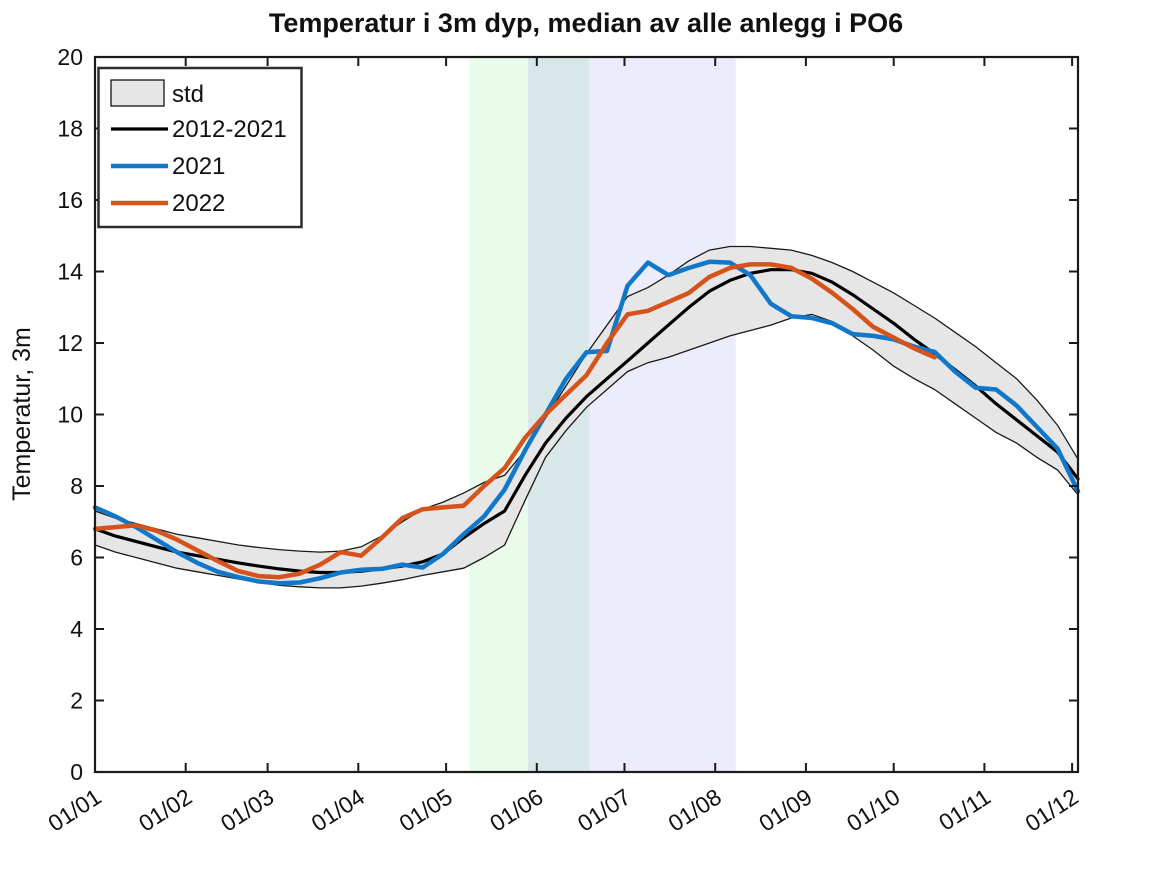 This screenshot has width=1167, height=875. I want to click on x-tick-label: 01/12, so click(1051, 809).